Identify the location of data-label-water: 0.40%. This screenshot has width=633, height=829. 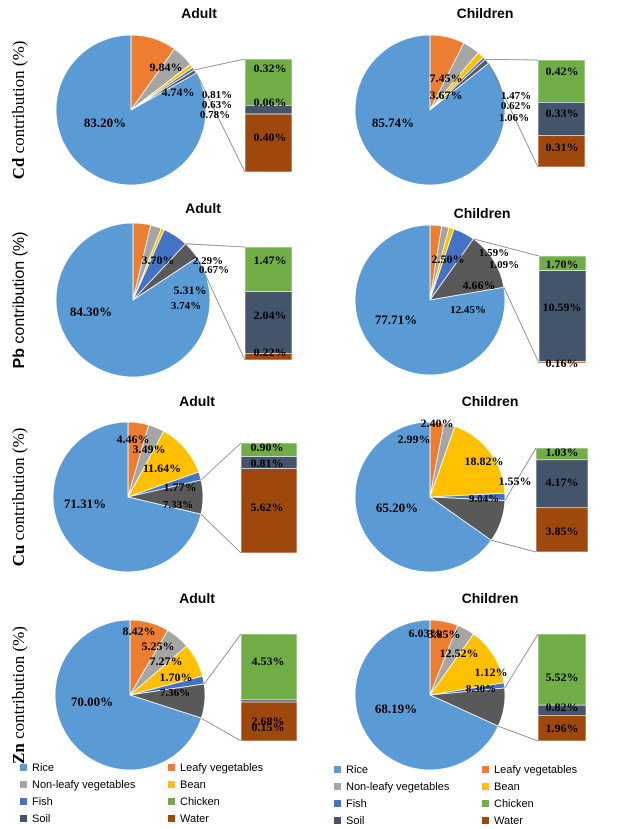
(270, 137).